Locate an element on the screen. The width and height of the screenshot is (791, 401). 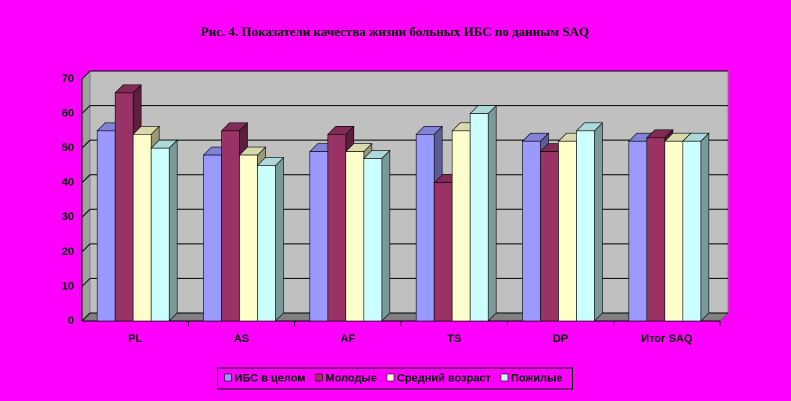
y-tick-label: 10 is located at coordinates (68, 286).